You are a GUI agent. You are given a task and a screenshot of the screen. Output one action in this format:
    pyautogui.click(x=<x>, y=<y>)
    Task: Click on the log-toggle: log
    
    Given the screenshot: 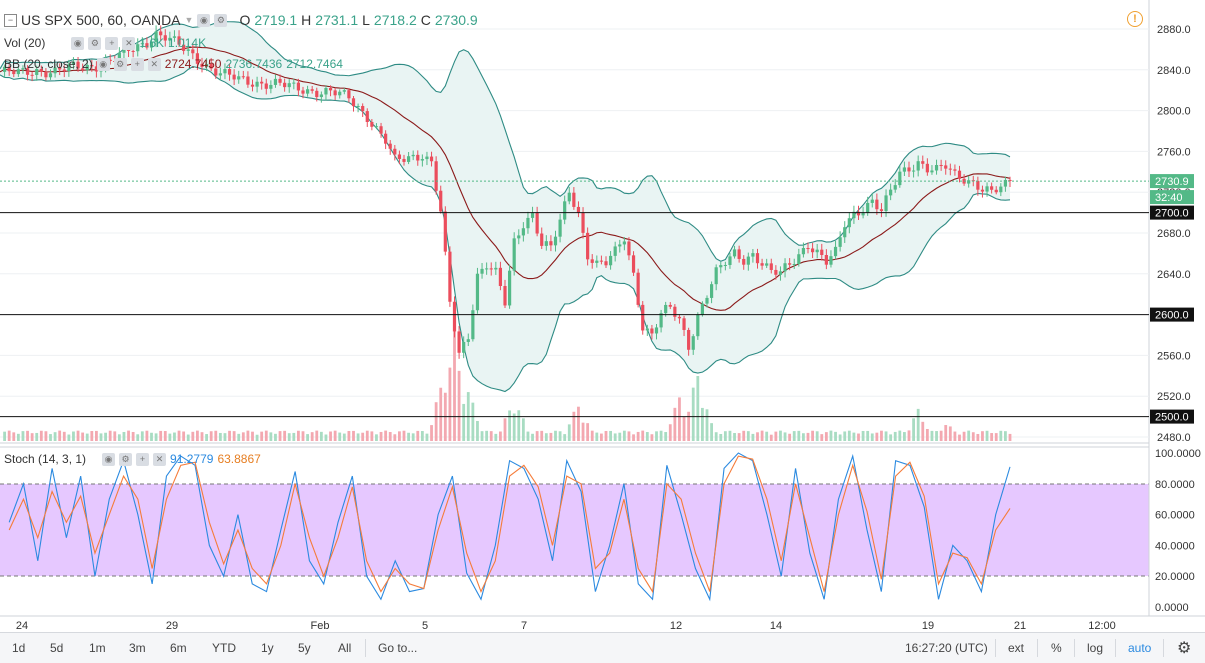 What is the action you would take?
    pyautogui.click(x=1095, y=648)
    